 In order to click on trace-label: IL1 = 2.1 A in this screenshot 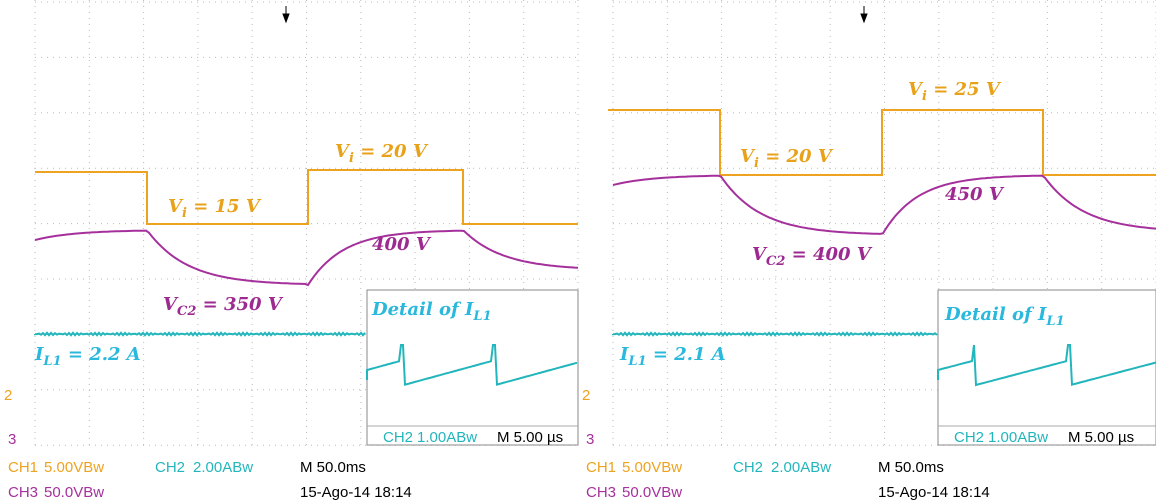, I will do `click(672, 356)`.